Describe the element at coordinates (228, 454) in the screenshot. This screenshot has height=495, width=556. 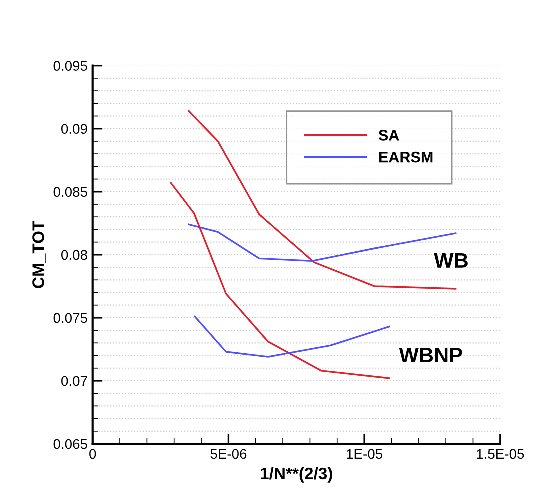
I see `x-tick-label: 5E-06` at that location.